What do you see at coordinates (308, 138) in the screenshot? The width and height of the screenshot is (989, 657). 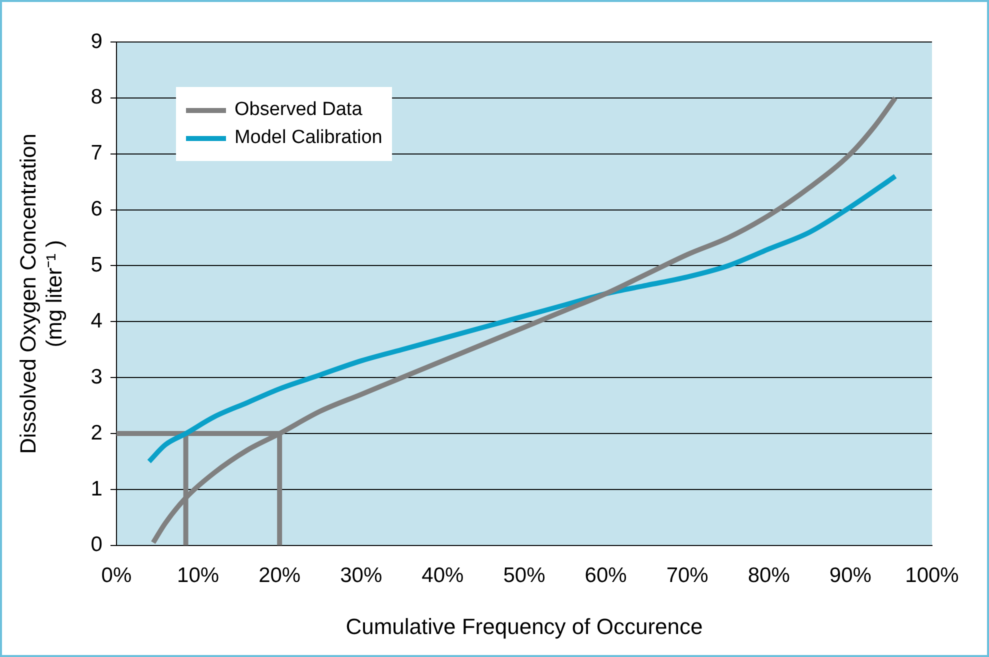 I see `legend-label: Model Calibration` at bounding box center [308, 138].